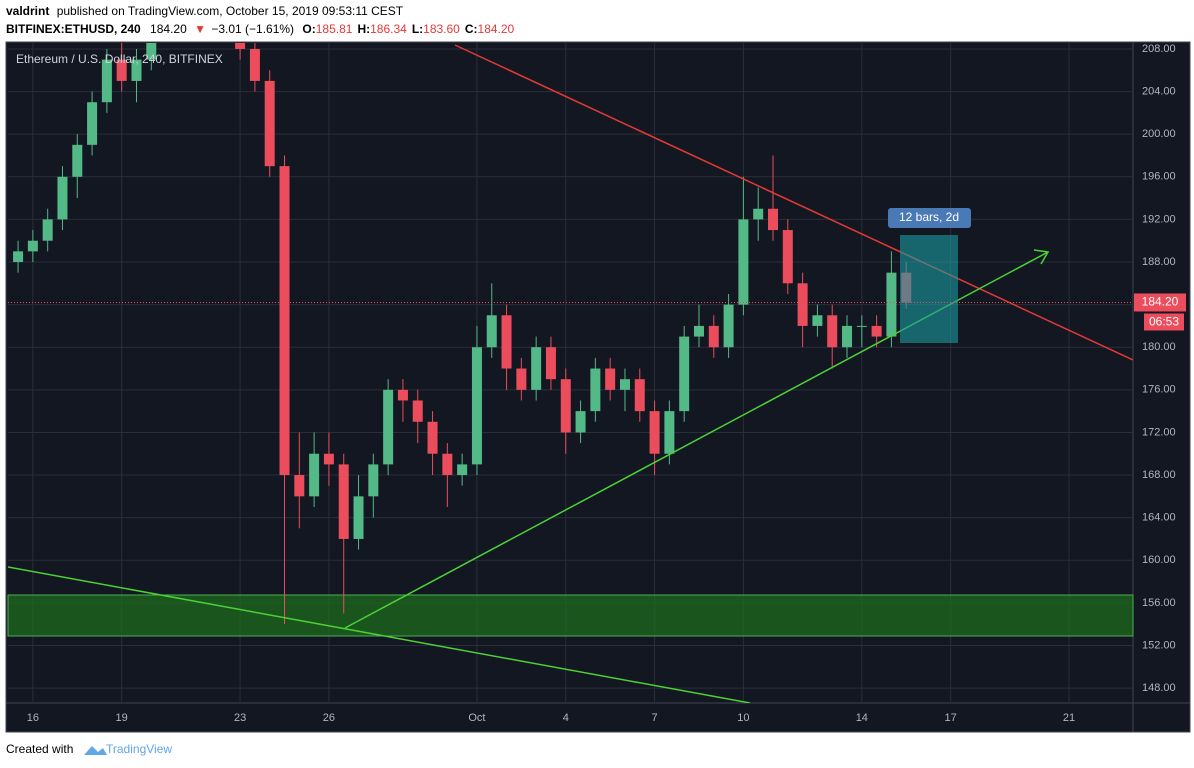  What do you see at coordinates (33, 718) in the screenshot?
I see `x-tick-label: 16` at bounding box center [33, 718].